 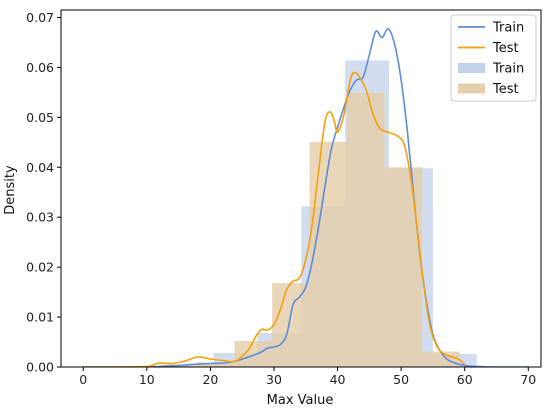 What do you see at coordinates (338, 379) in the screenshot?
I see `x-tick-label: 40` at bounding box center [338, 379].